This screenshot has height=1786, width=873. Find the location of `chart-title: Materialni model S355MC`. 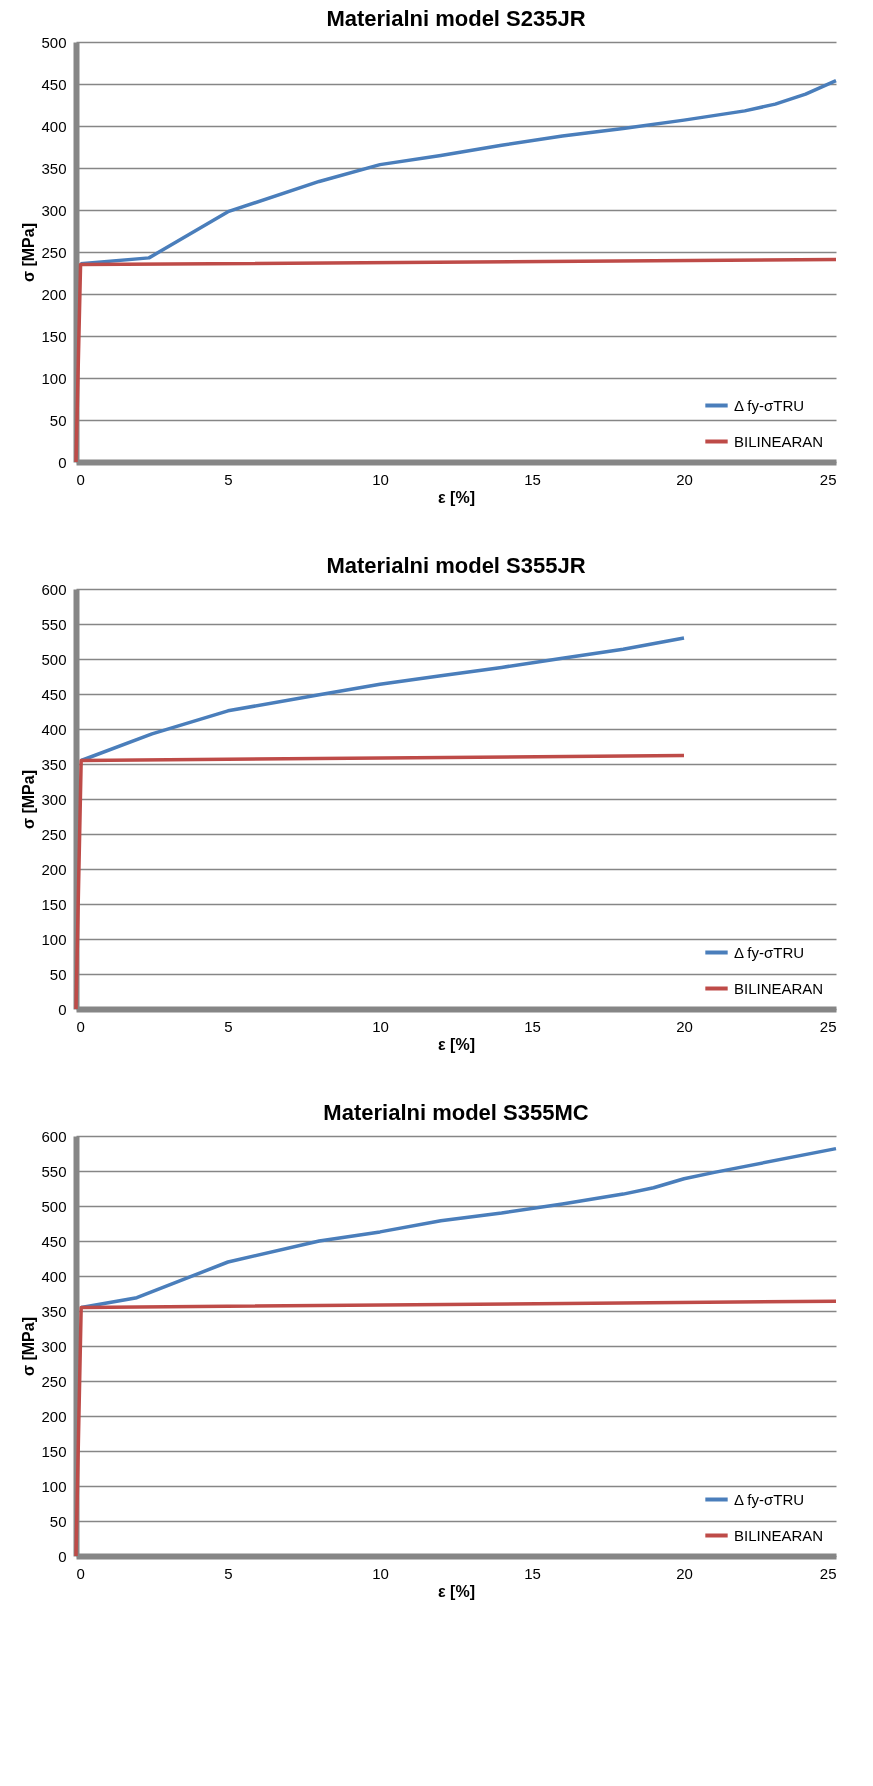

chart-title: Materialni model S355MC is located at coordinates (456, 1112).